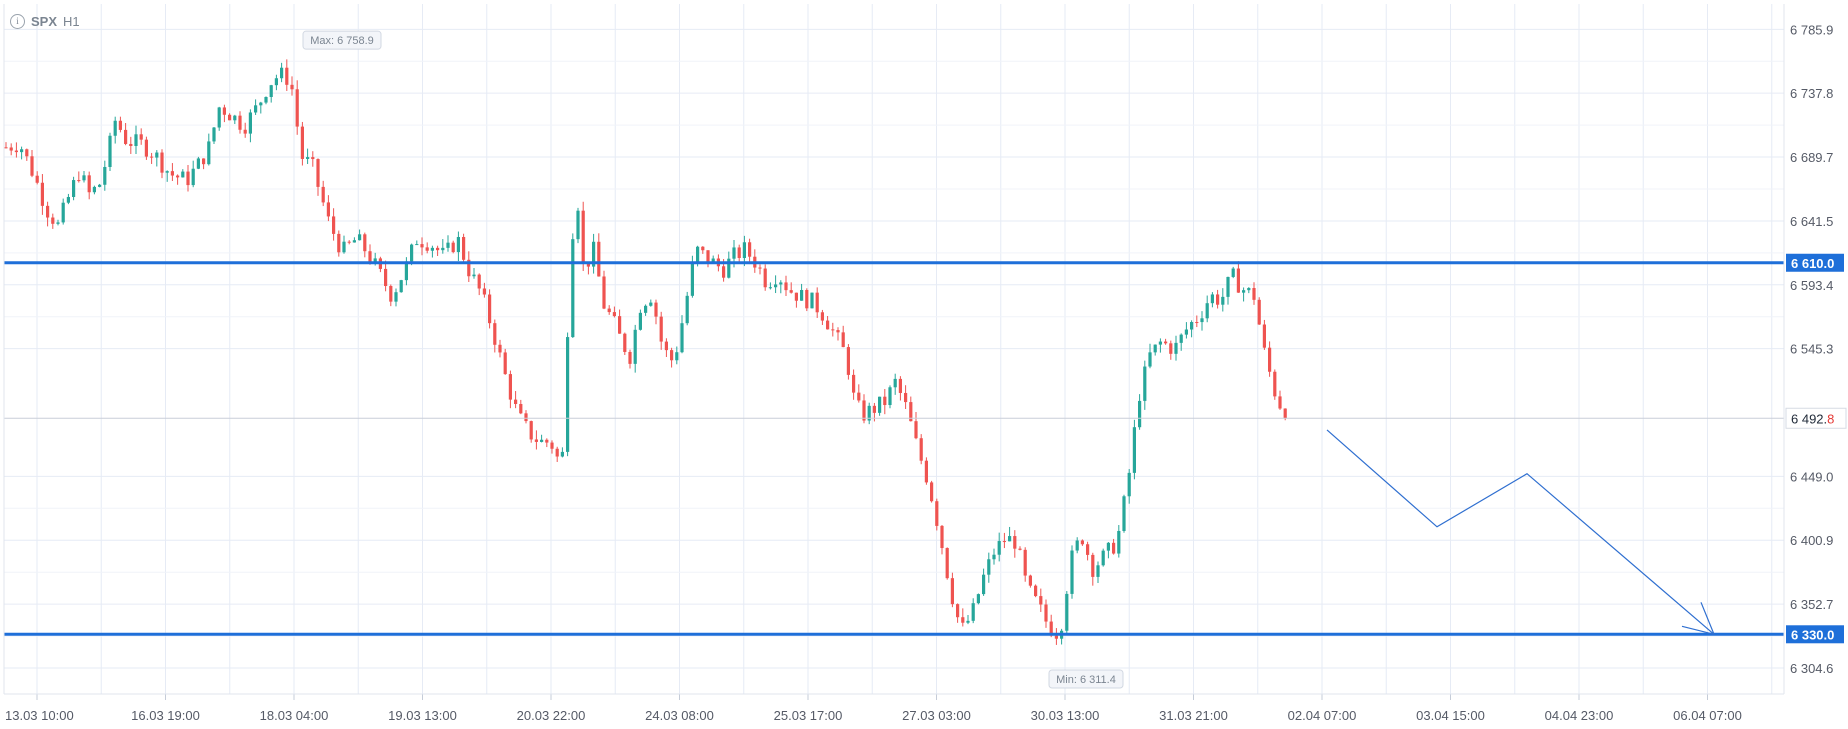 The height and width of the screenshot is (729, 1848). Describe the element at coordinates (1815, 634) in the screenshot. I see `level-price-badge` at that location.